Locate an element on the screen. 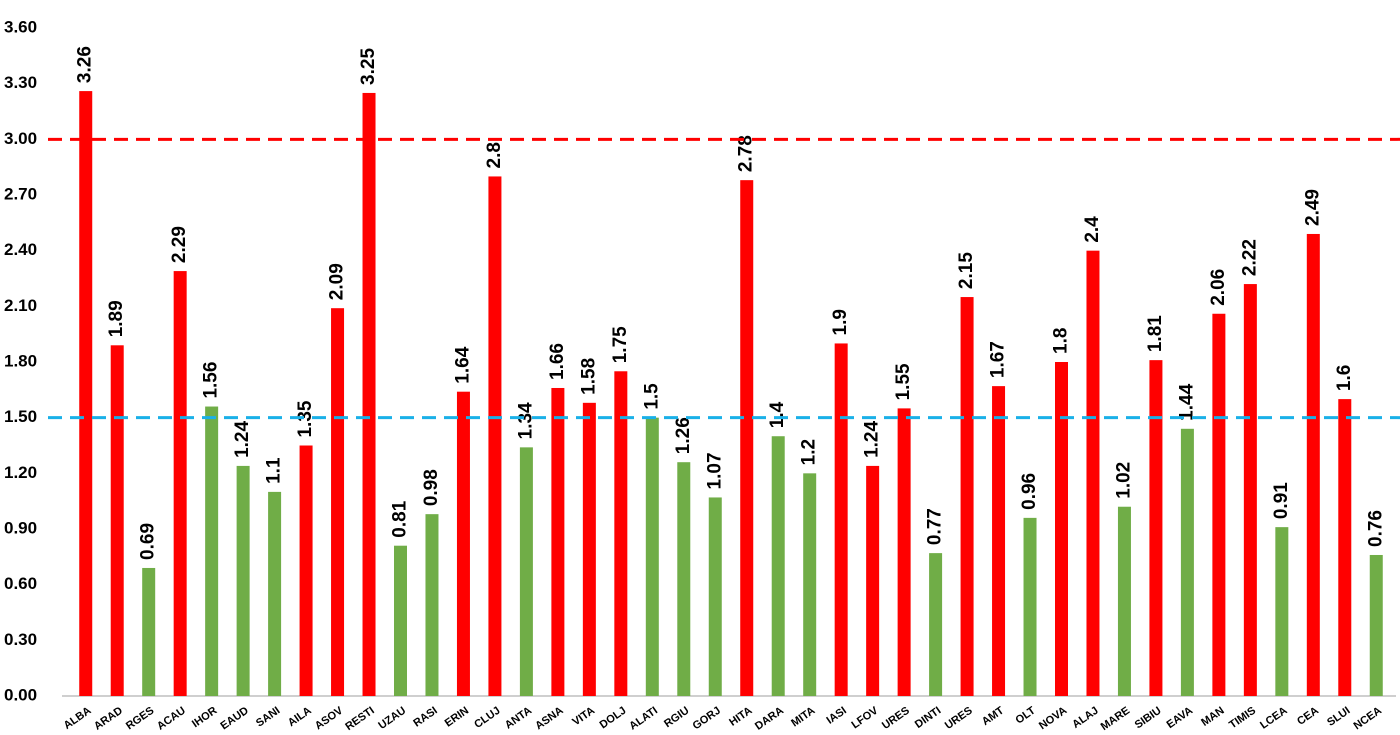 The image size is (1400, 735). x-tick-label: EAVA is located at coordinates (1180, 718).